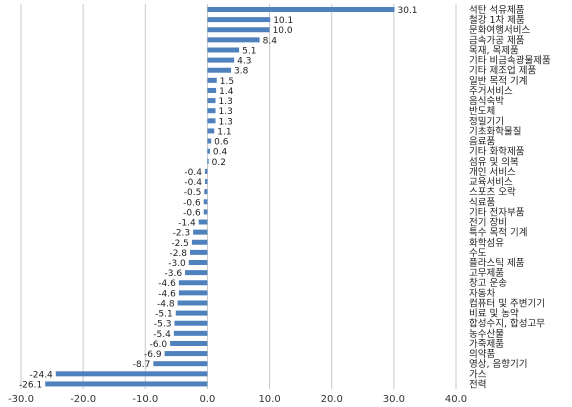 The height and width of the screenshot is (407, 572). What do you see at coordinates (495, 131) in the screenshot?
I see `category-label: 기초화학물질` at bounding box center [495, 131].